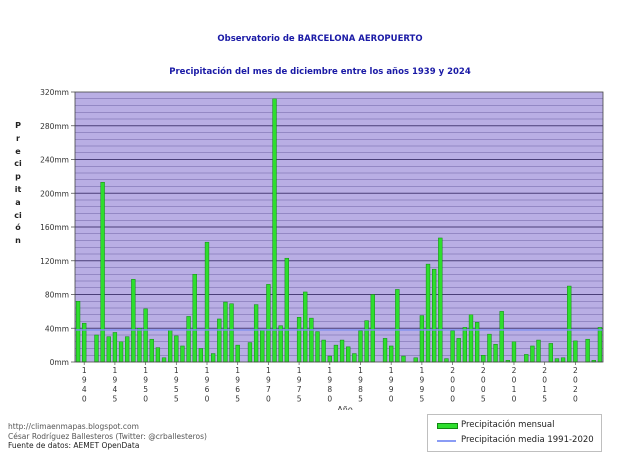 The width and height of the screenshot is (640, 461). I want to click on bar-2012, so click(526, 358).